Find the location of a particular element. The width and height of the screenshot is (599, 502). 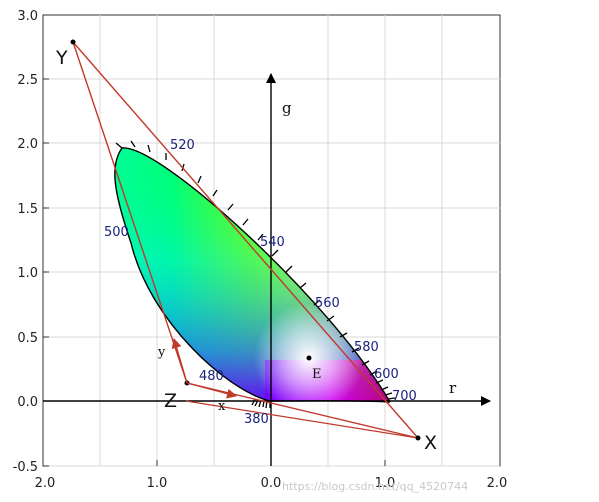

y-tick-label: 2.5 is located at coordinates (27, 80).